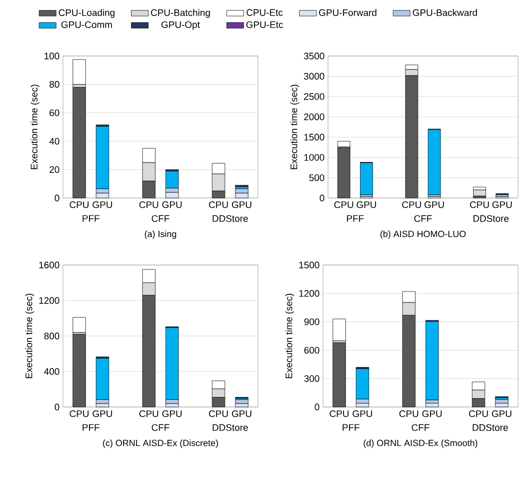 This screenshot has height=477, width=522. What do you see at coordinates (49, 265) in the screenshot?
I see `y-tick-label: 1600` at bounding box center [49, 265].